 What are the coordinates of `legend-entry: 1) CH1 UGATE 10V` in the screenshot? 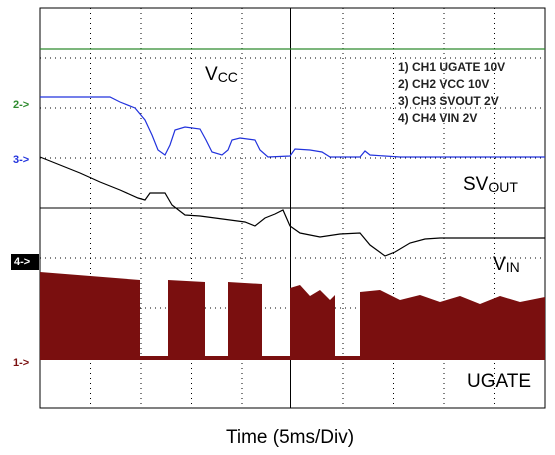 It's located at (451, 67).